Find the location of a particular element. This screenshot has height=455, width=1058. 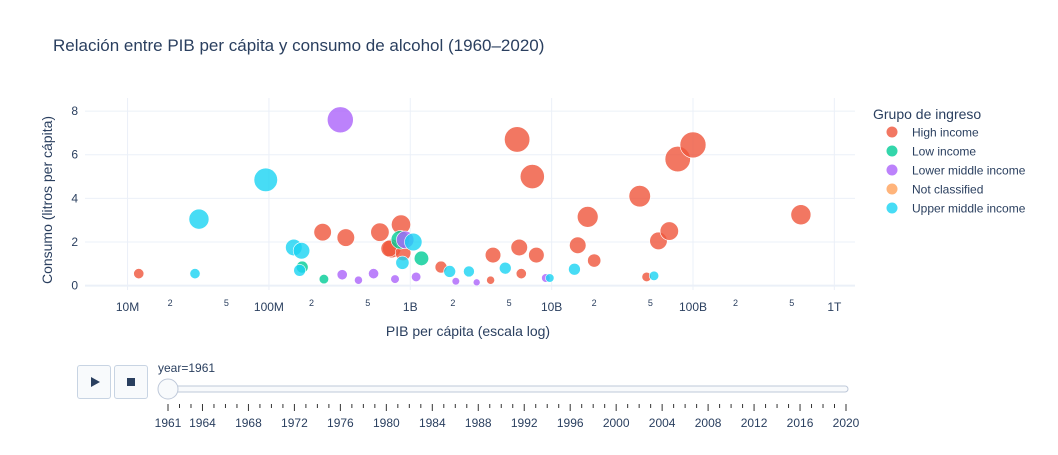

x-tick-label: 1B is located at coordinates (410, 307).